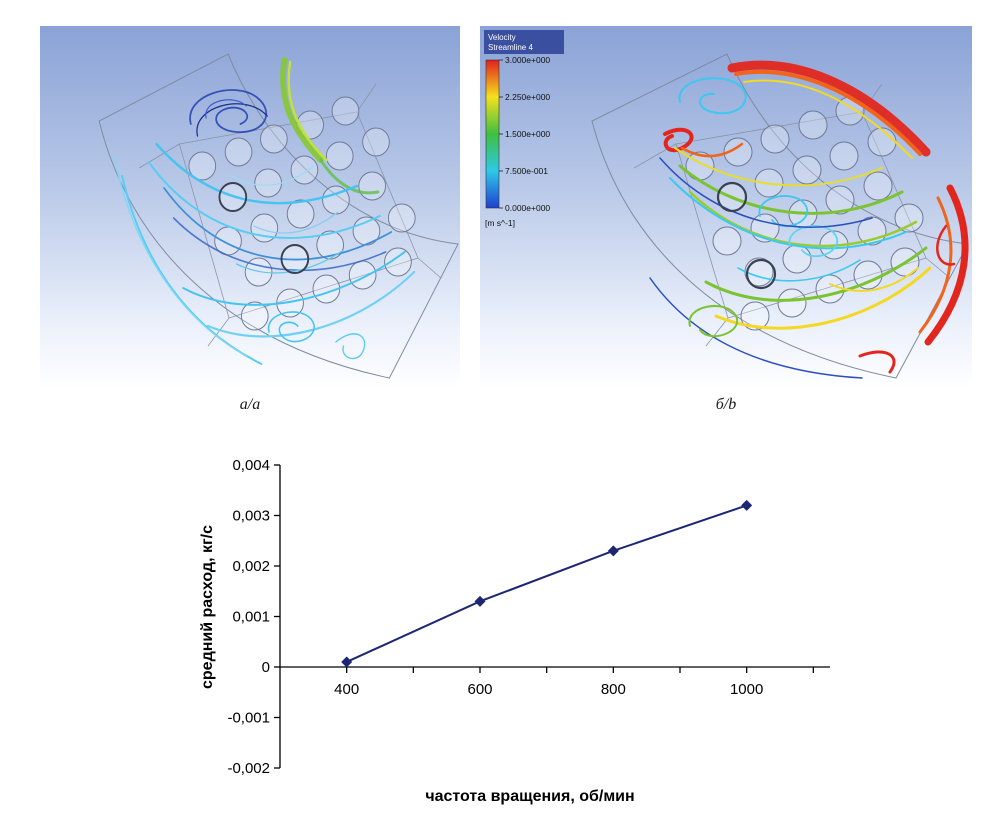  Describe the element at coordinates (251, 617) in the screenshot. I see `y-tick-label: 0,001` at that location.